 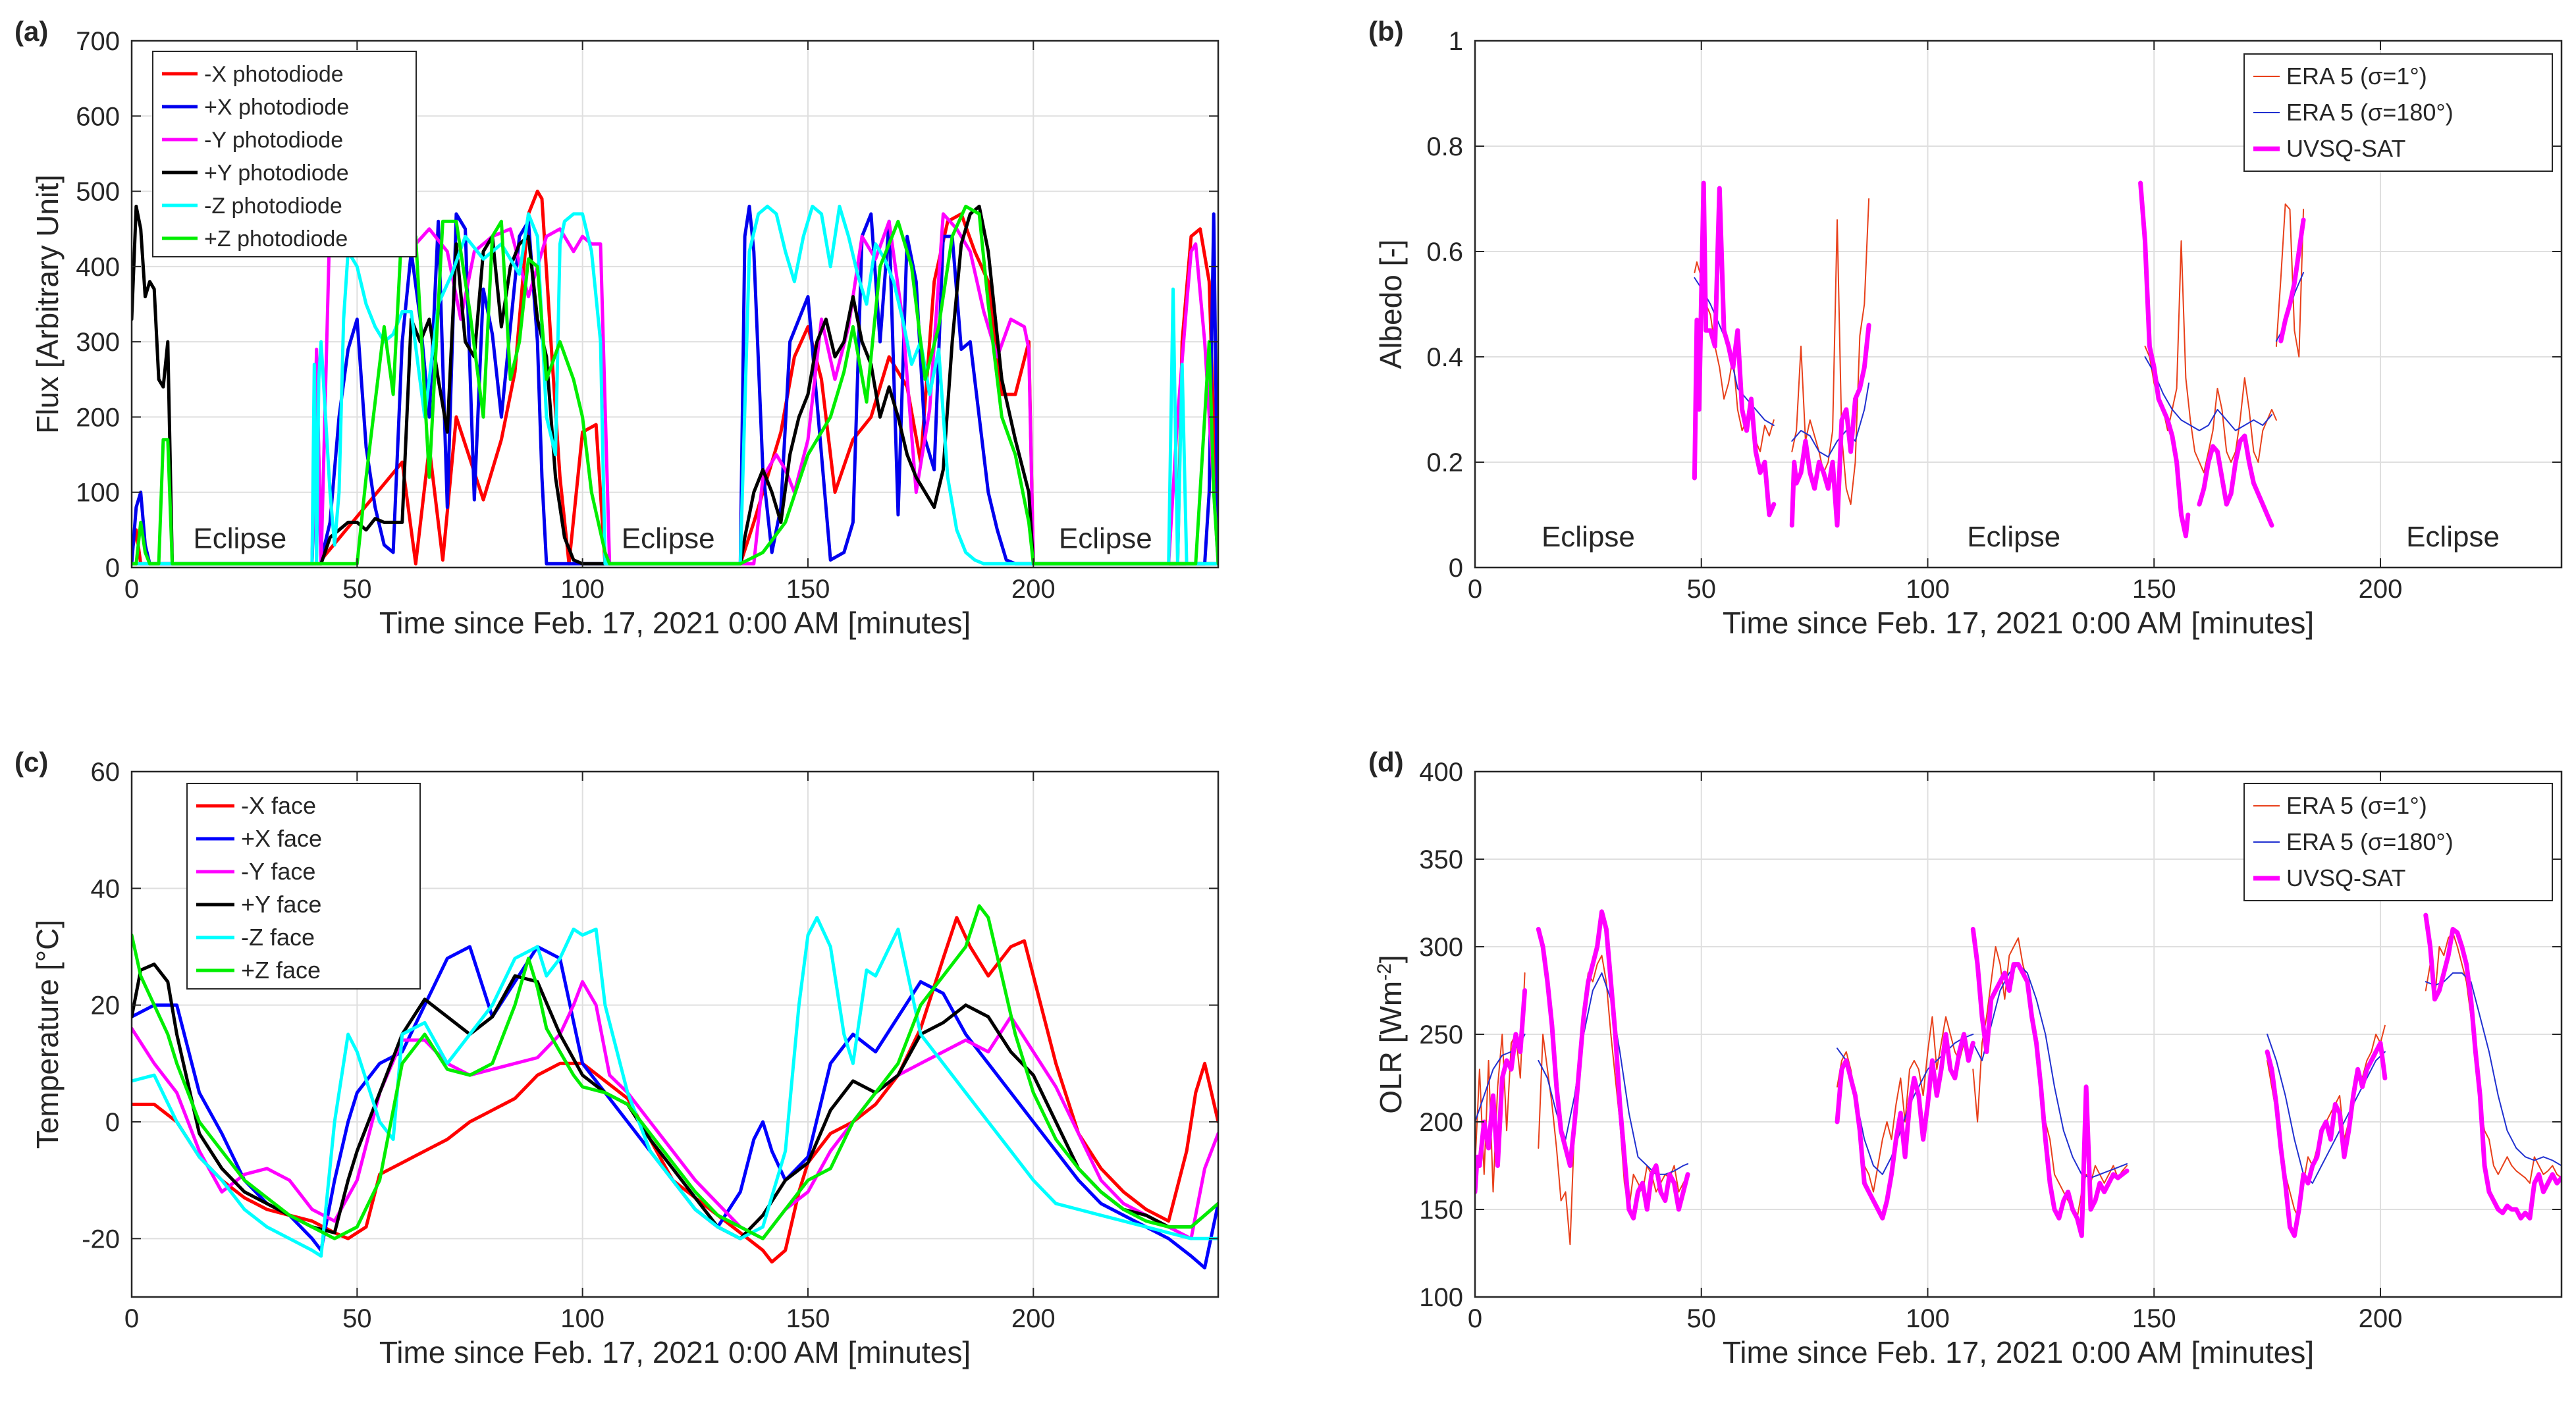 I want to click on series-line-era-5-180--seg-6, so click(x=2493, y=1069).